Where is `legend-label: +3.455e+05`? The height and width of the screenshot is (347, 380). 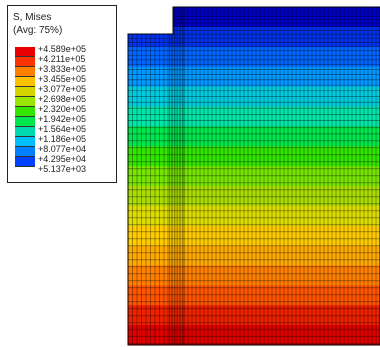 legend-label: +3.455e+05 is located at coordinates (62, 79).